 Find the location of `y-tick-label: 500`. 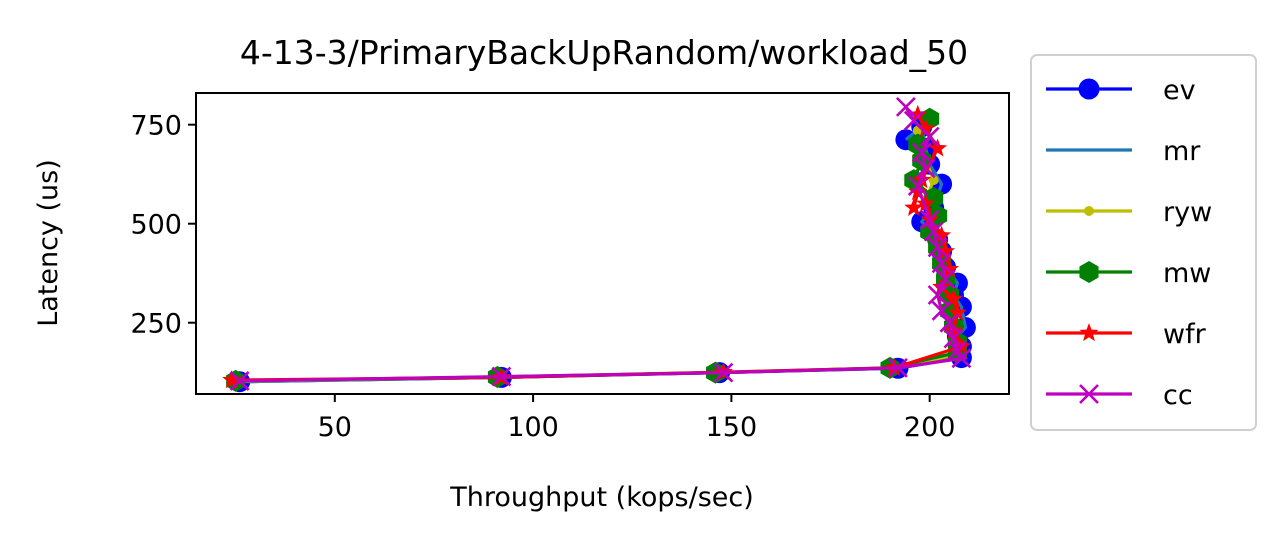

y-tick-label: 500 is located at coordinates (156, 225).